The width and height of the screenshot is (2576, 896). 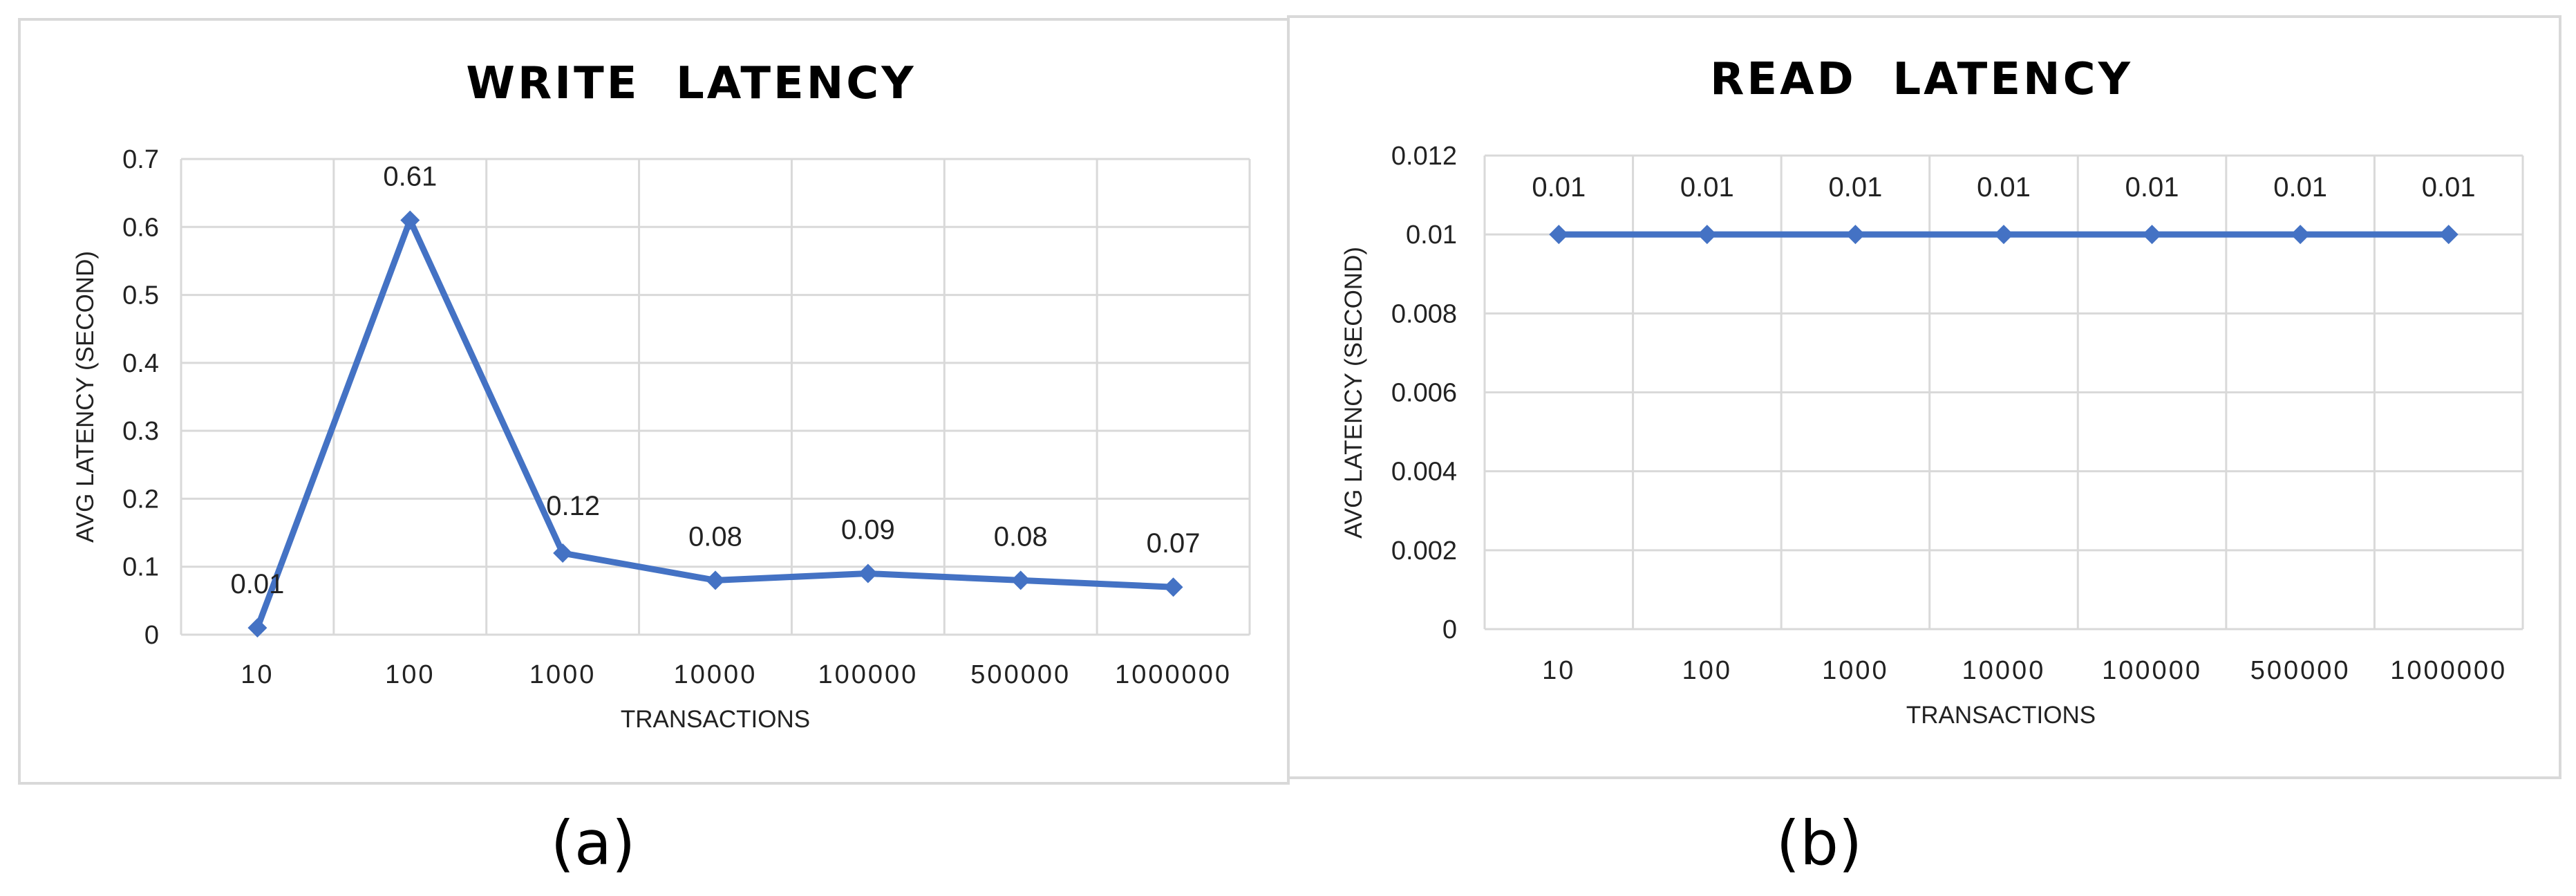 I want to click on chart-a-y-tick: 0, so click(x=151, y=635).